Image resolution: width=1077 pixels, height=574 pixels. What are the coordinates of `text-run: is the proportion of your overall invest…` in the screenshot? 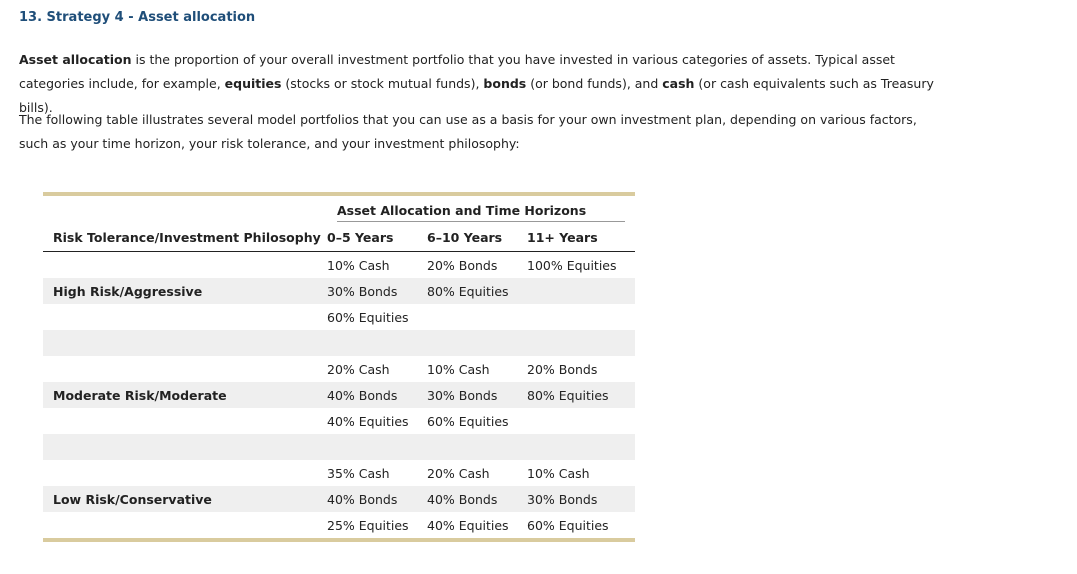 It's located at (457, 71).